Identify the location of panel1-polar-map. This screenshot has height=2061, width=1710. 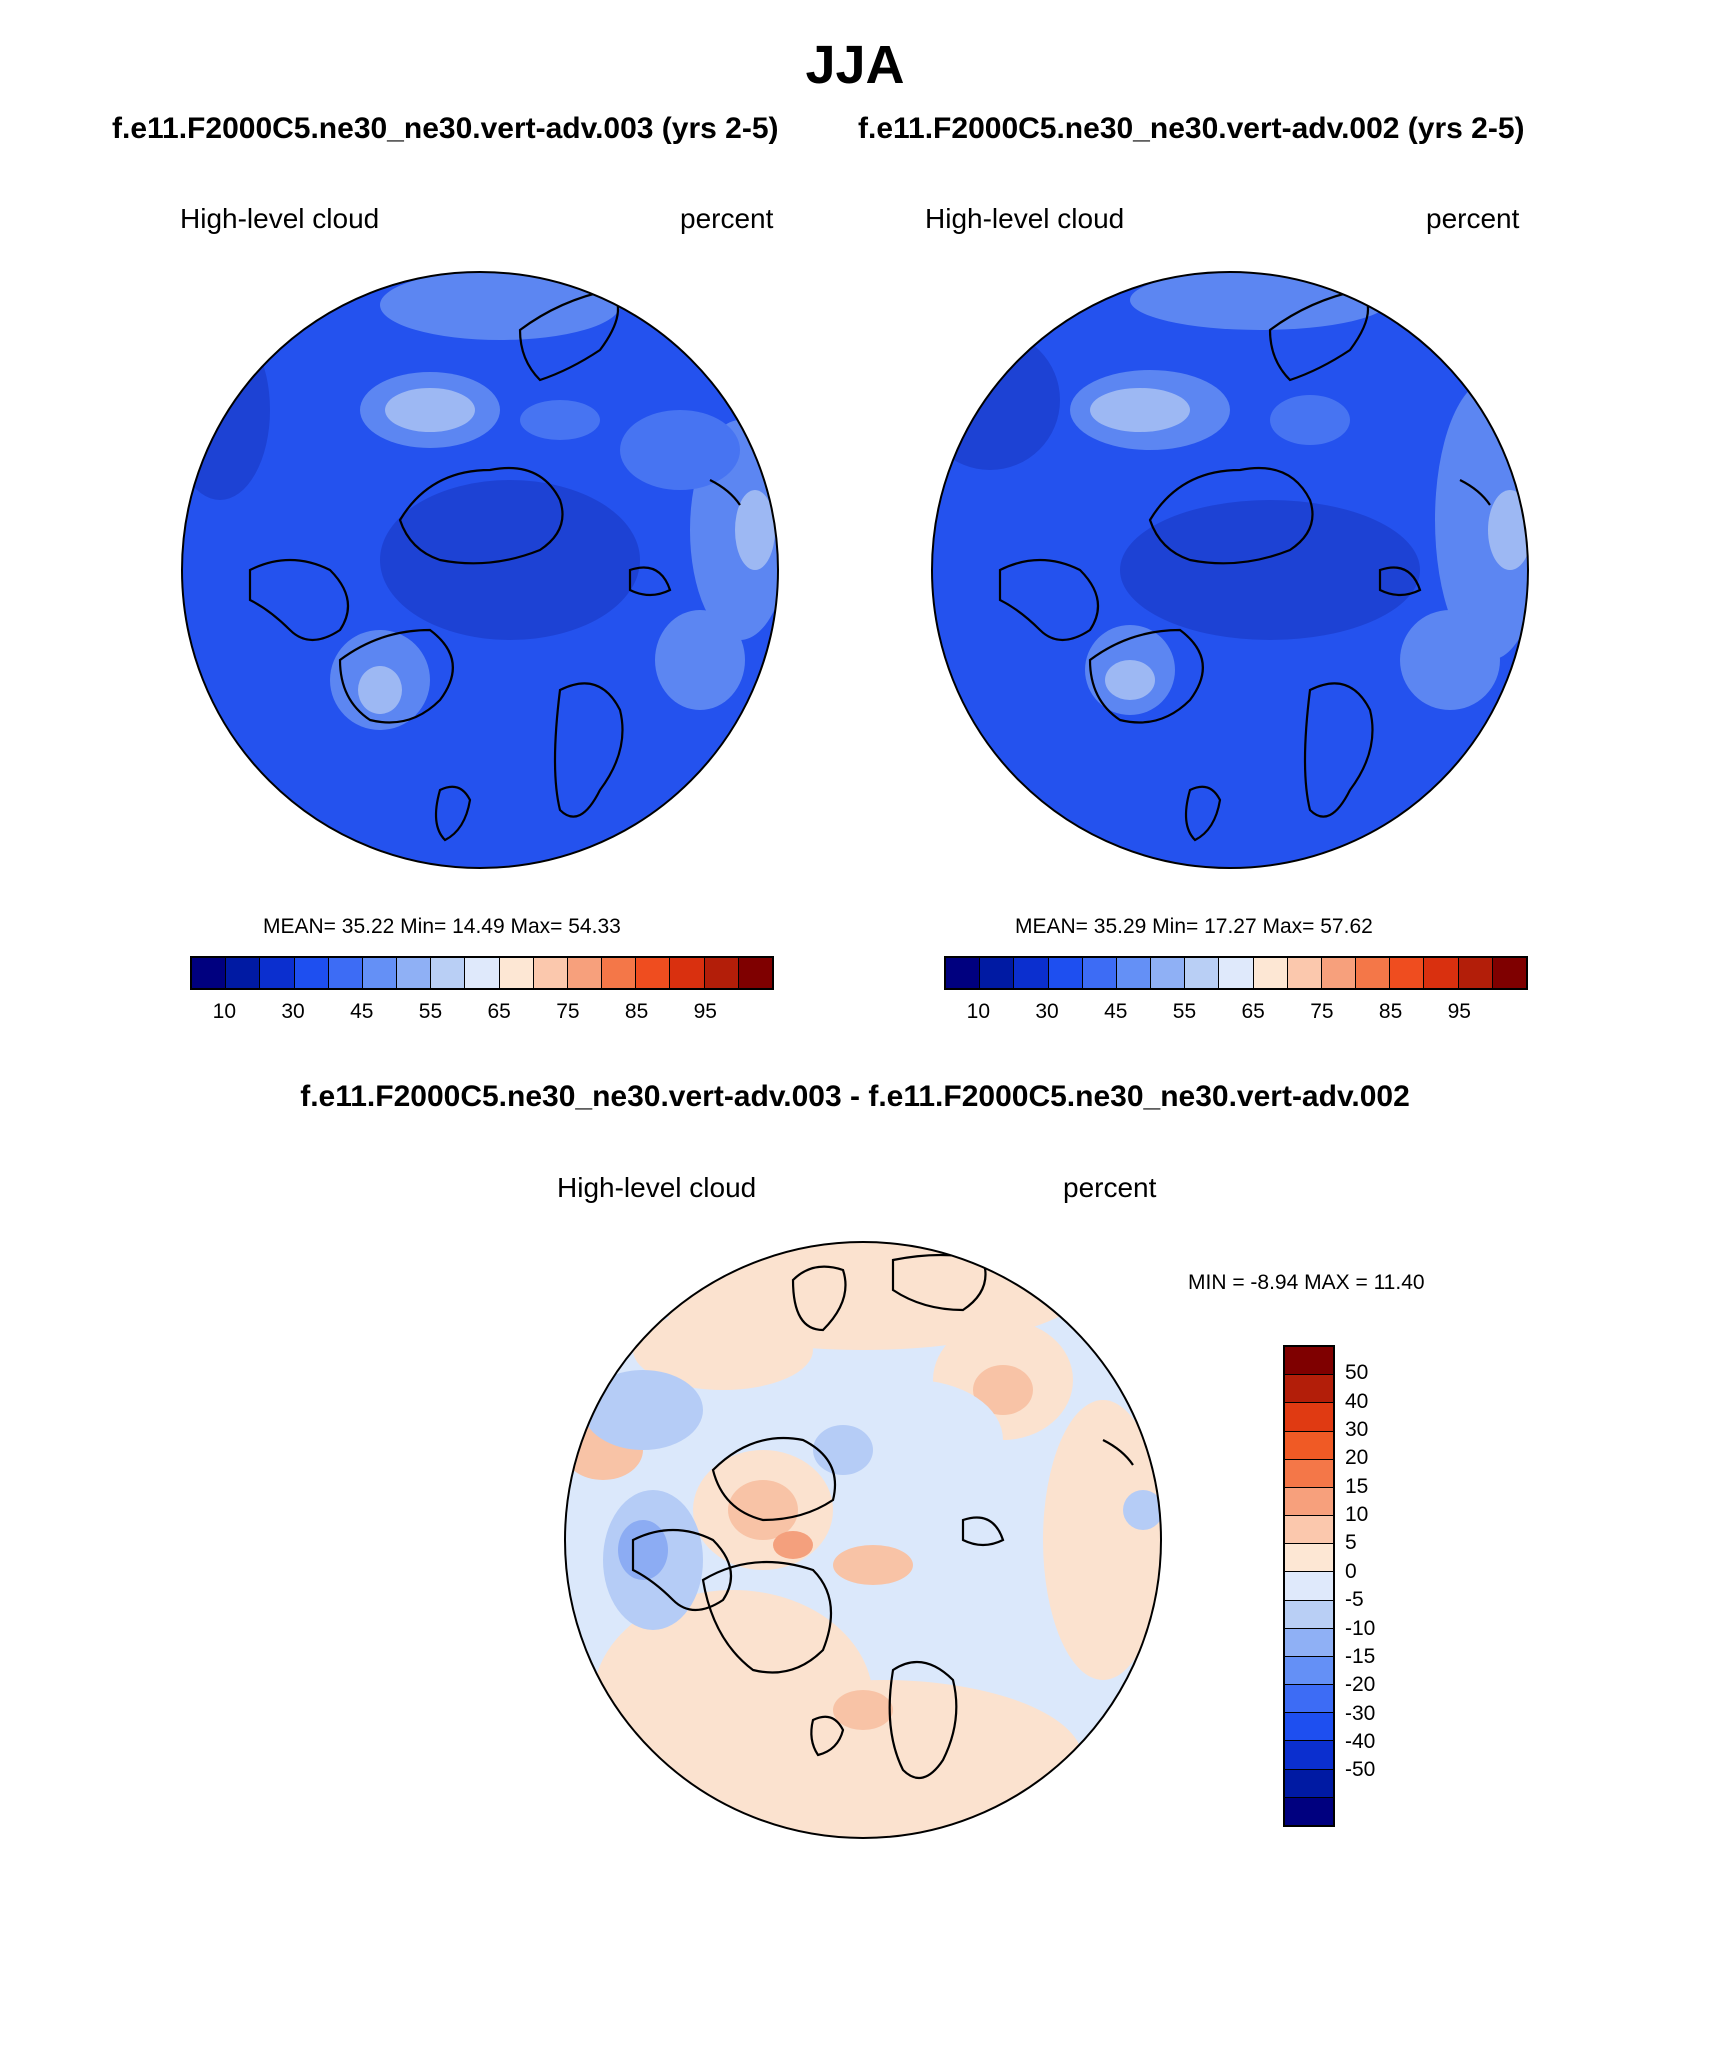
(480, 570).